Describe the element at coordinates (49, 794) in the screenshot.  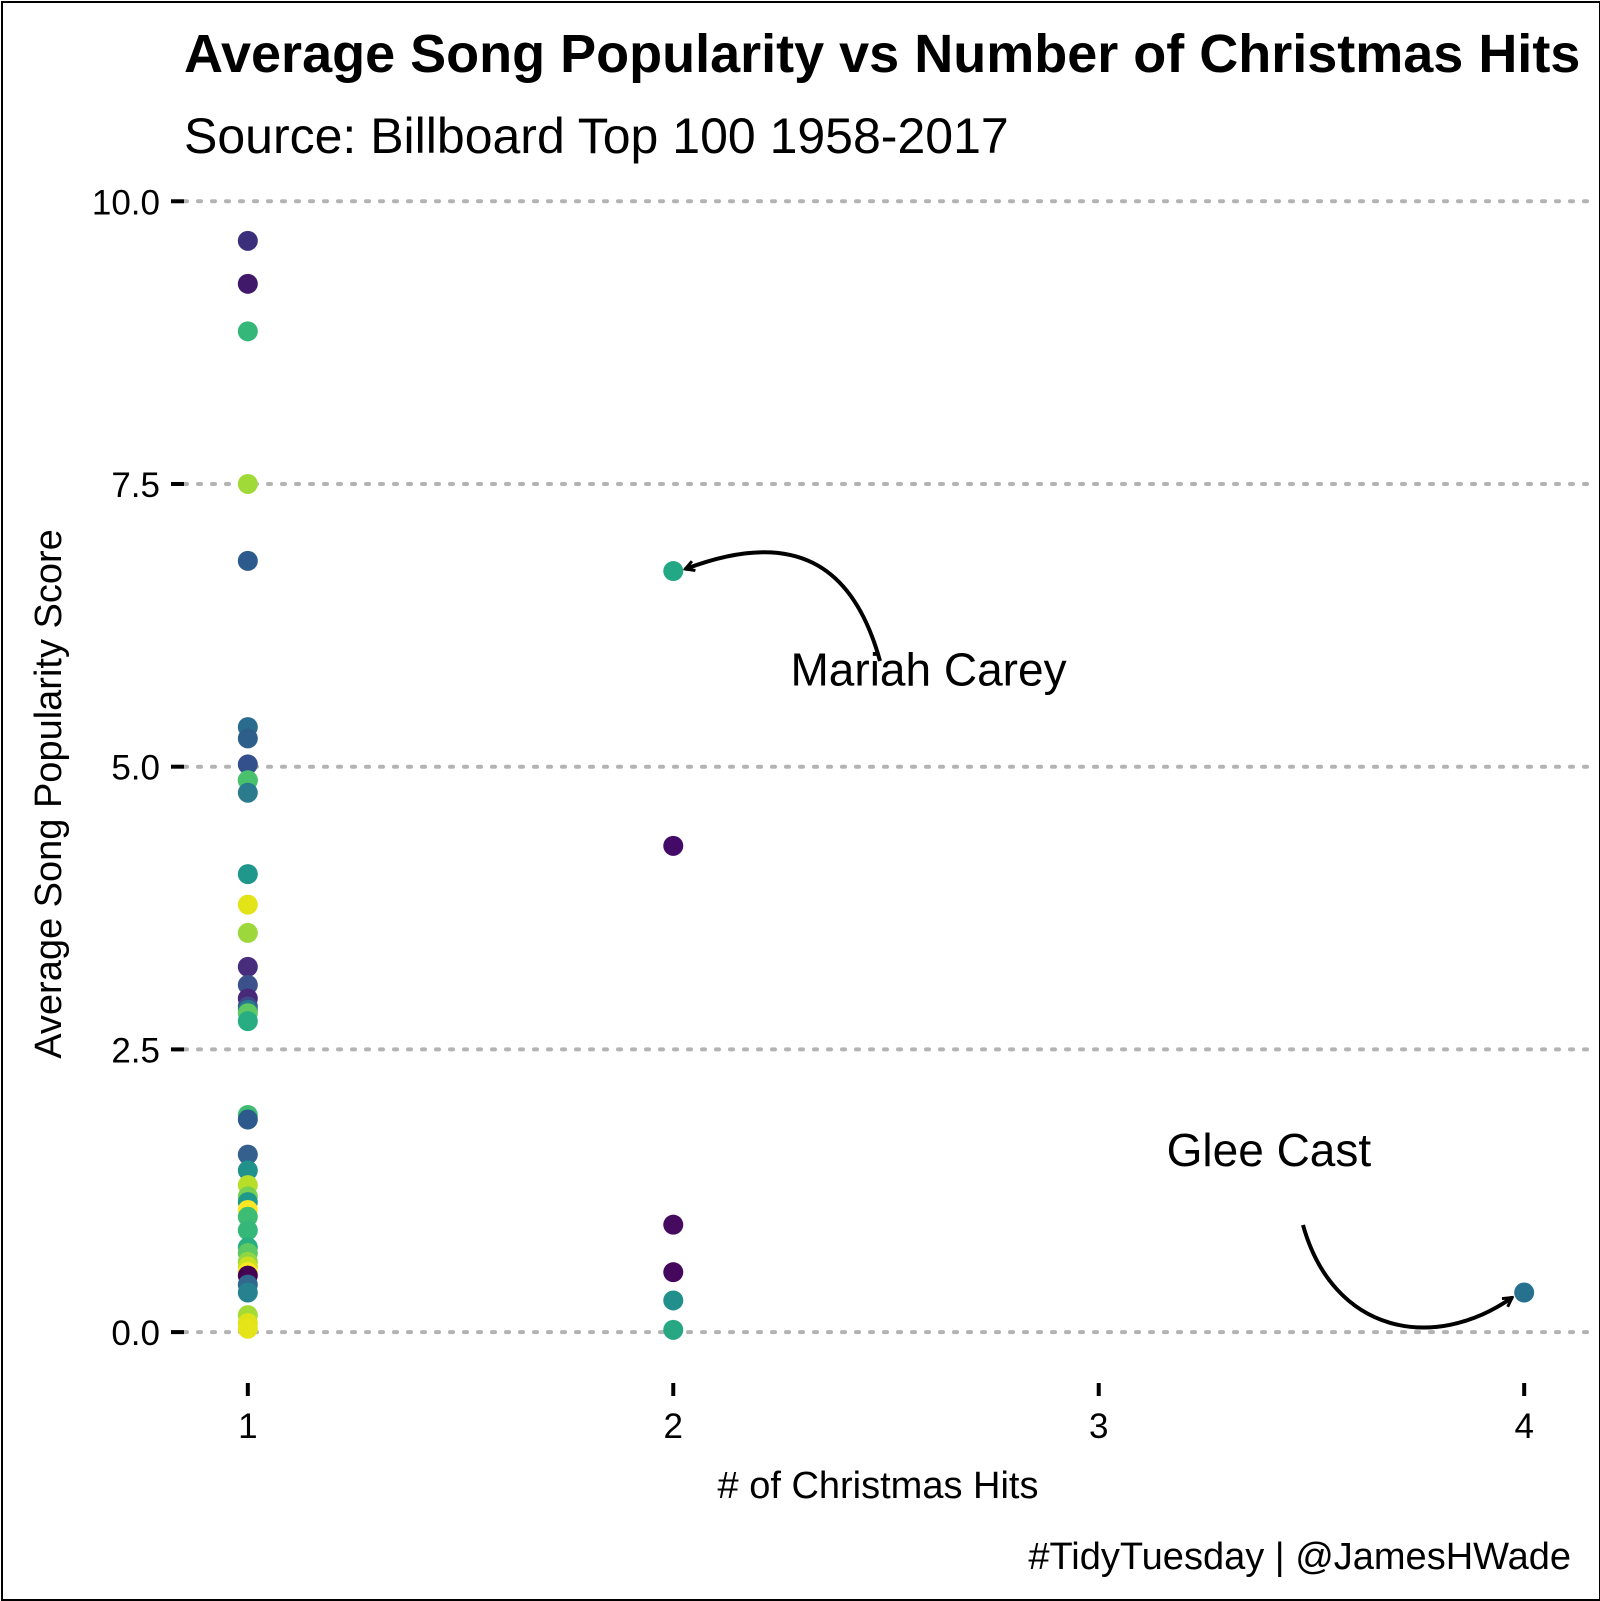
I see `y-axis-label: Average Song Popularity Score` at that location.